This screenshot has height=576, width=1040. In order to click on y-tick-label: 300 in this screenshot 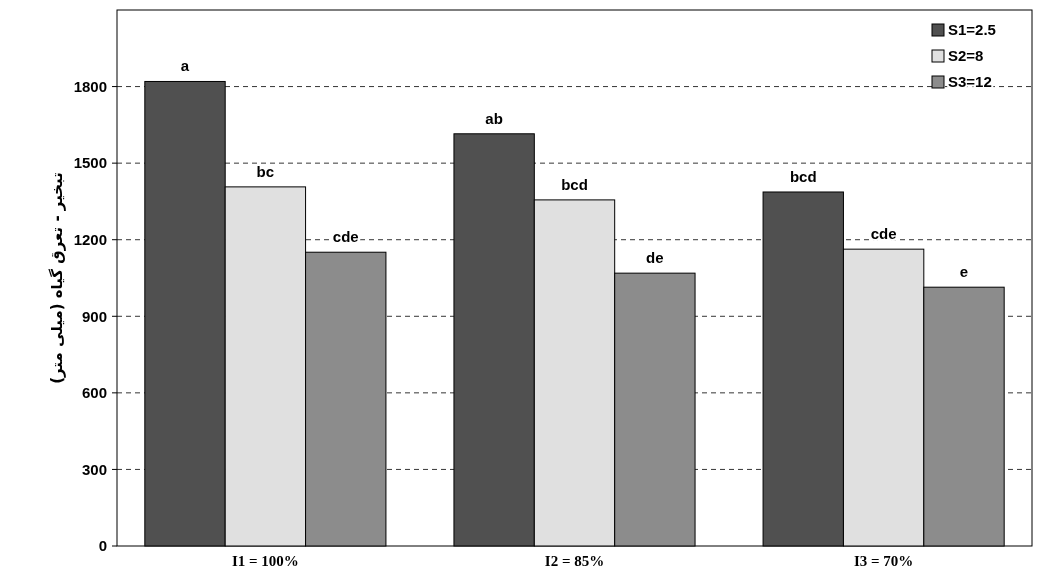, I will do `click(94, 469)`.